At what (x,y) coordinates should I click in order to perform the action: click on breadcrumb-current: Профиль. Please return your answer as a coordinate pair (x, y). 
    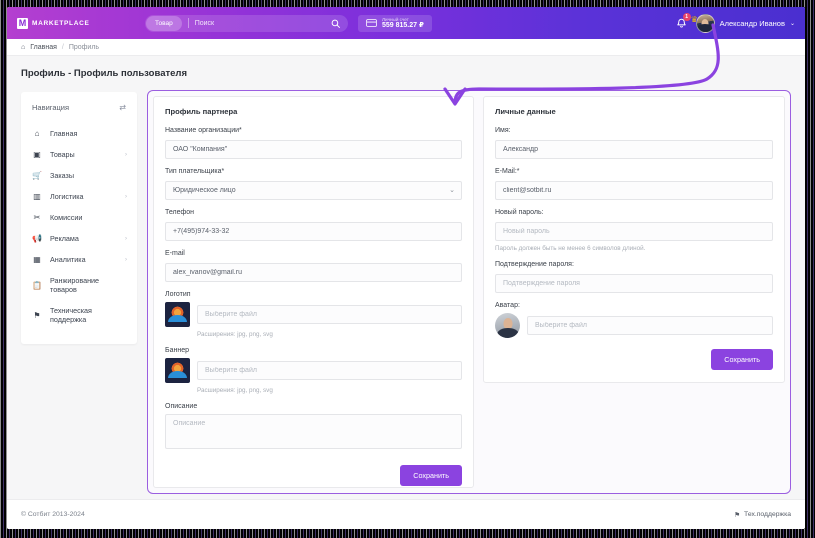
    Looking at the image, I should click on (84, 47).